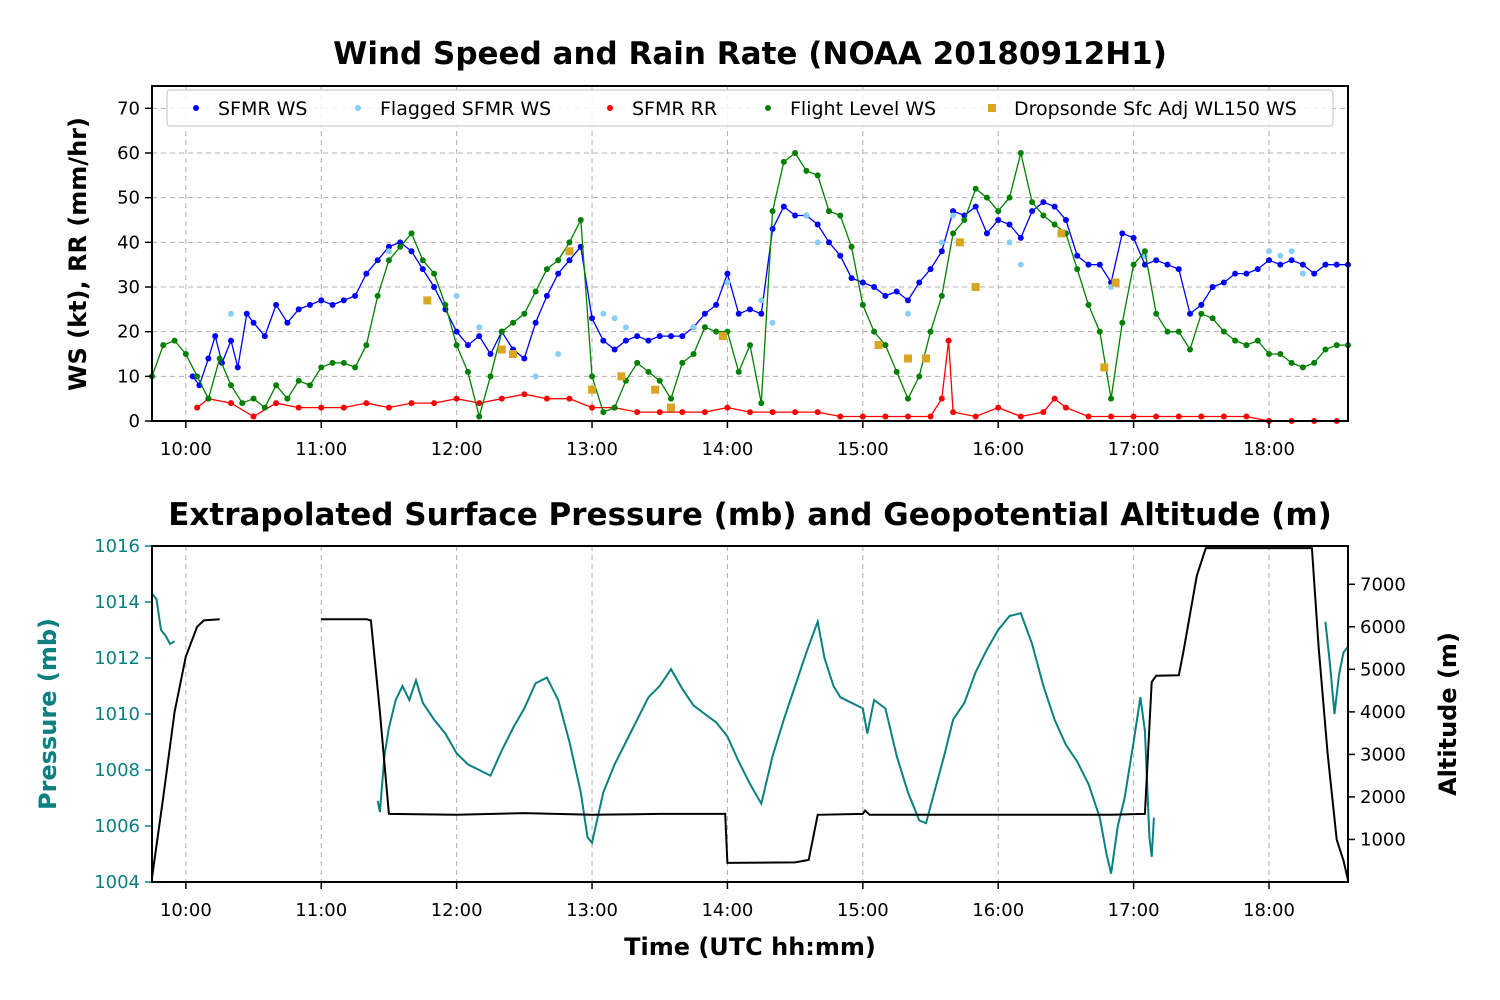 The width and height of the screenshot is (1500, 1000). Describe the element at coordinates (592, 449) in the screenshot. I see `chart1-x-tick-label: 13:00` at that location.